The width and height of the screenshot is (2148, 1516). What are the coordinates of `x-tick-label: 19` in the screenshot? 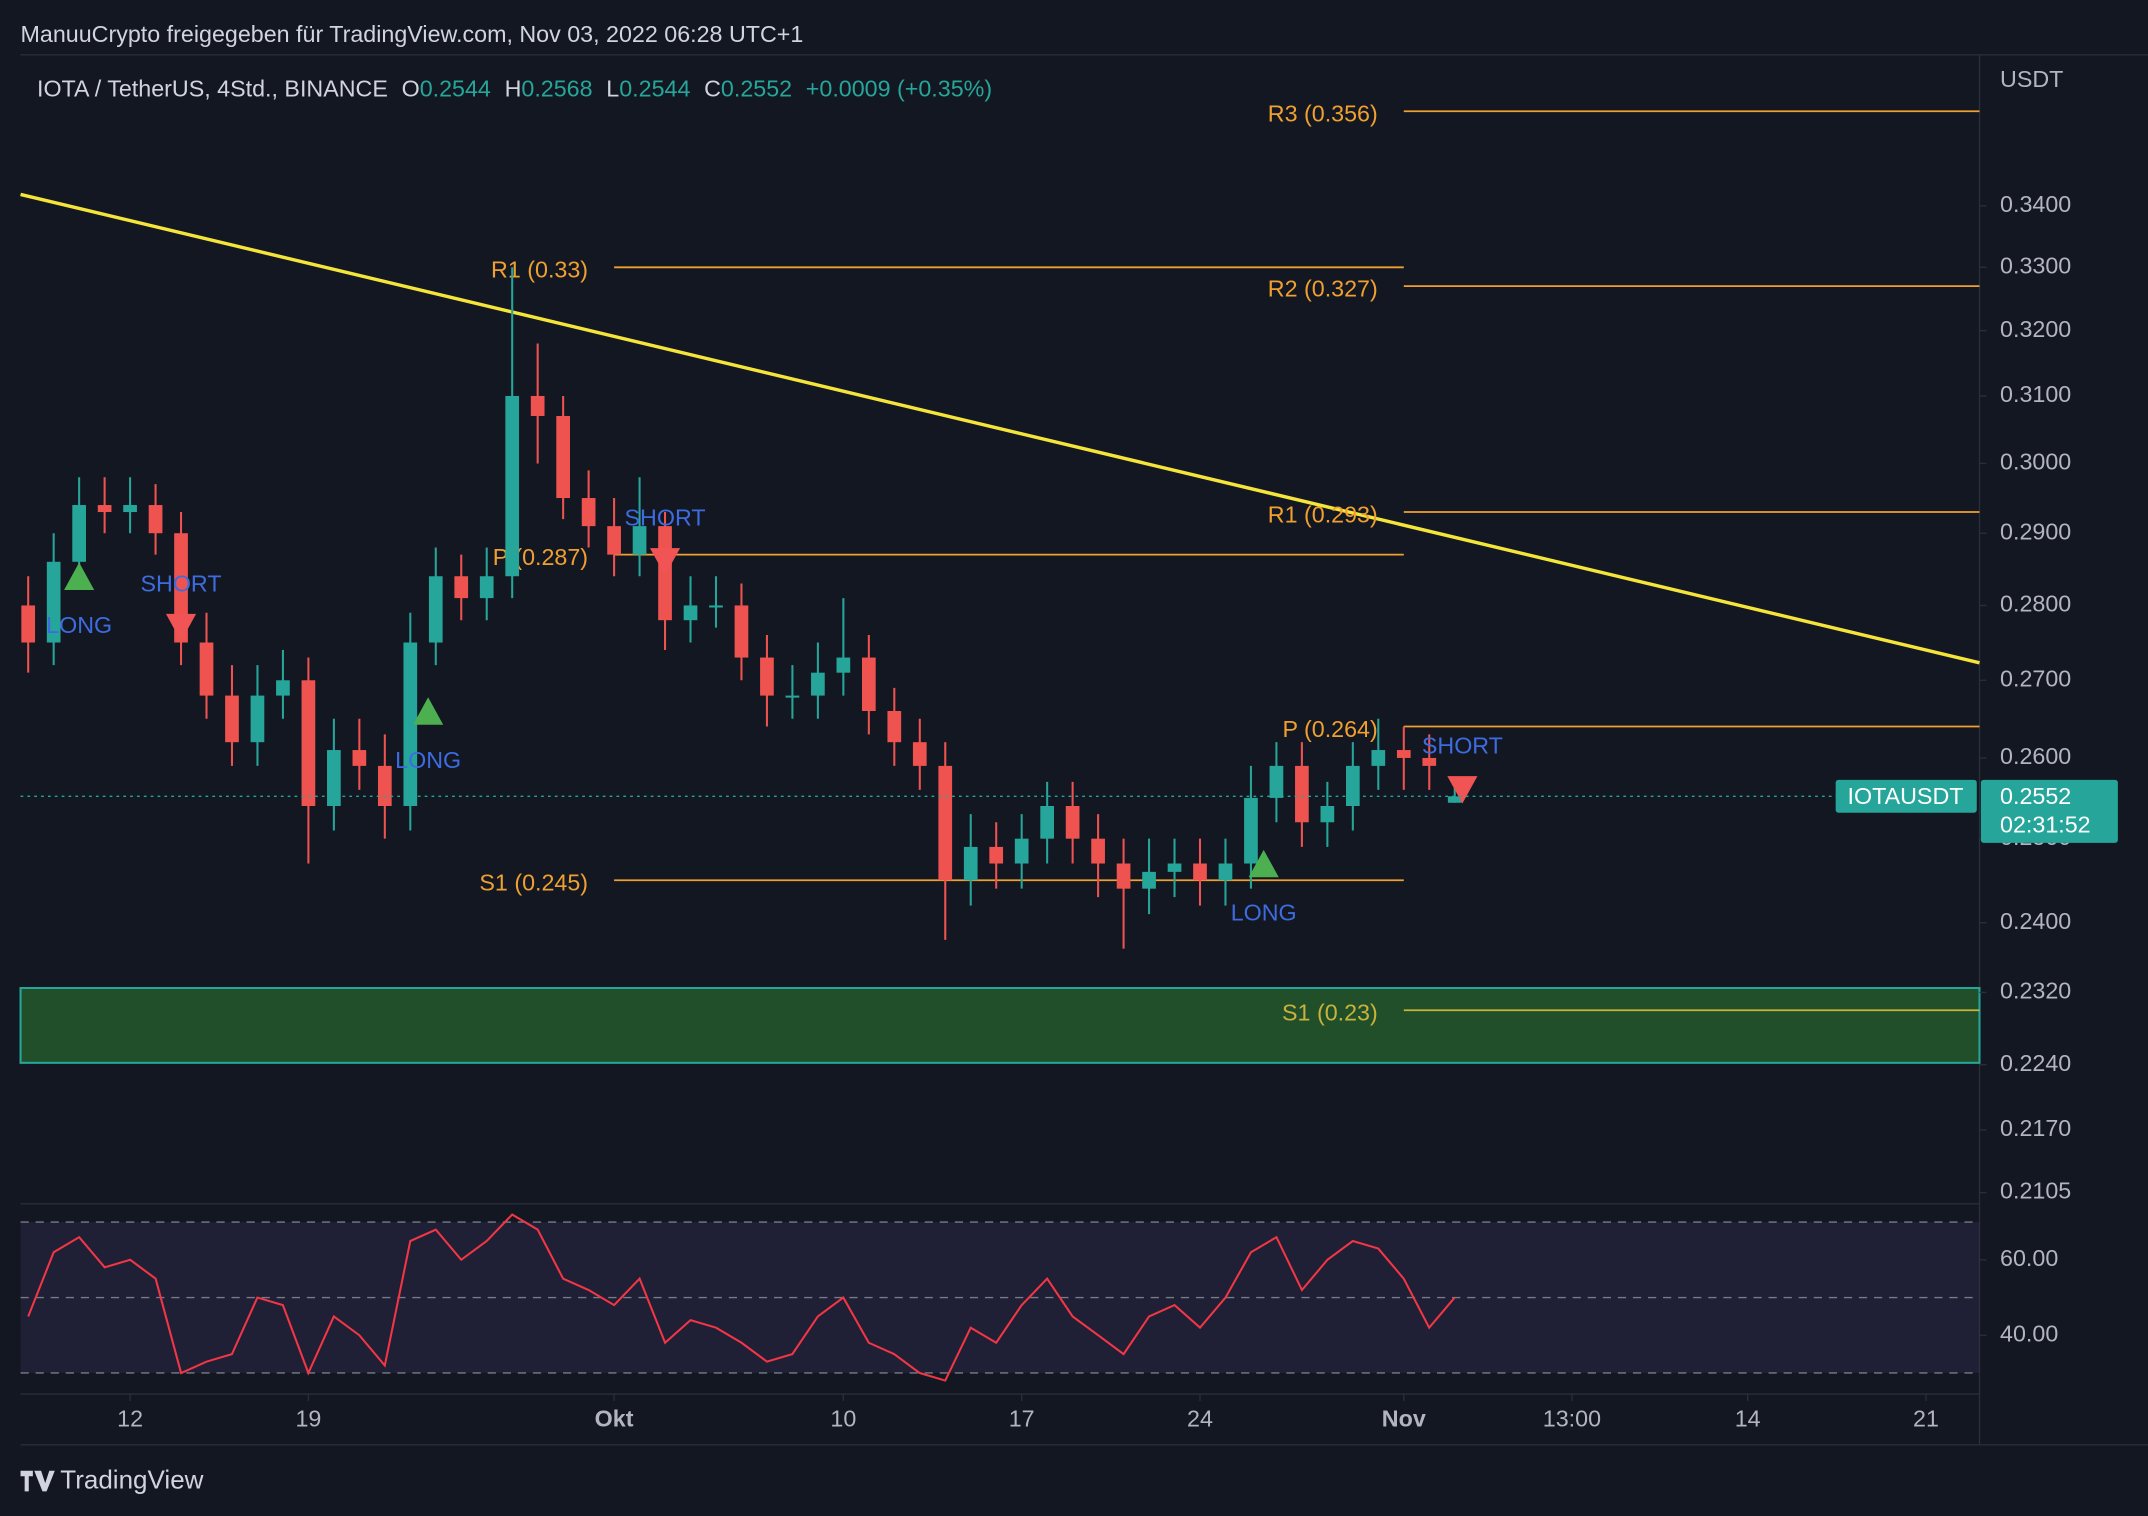 It's located at (308, 1418).